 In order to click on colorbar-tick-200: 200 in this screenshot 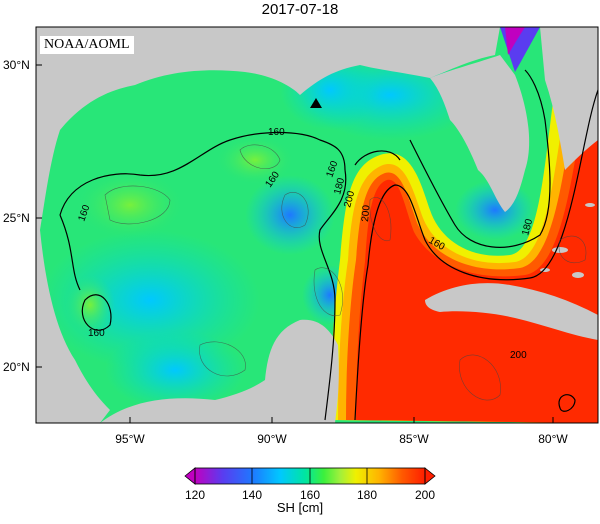, I will do `click(425, 495)`.